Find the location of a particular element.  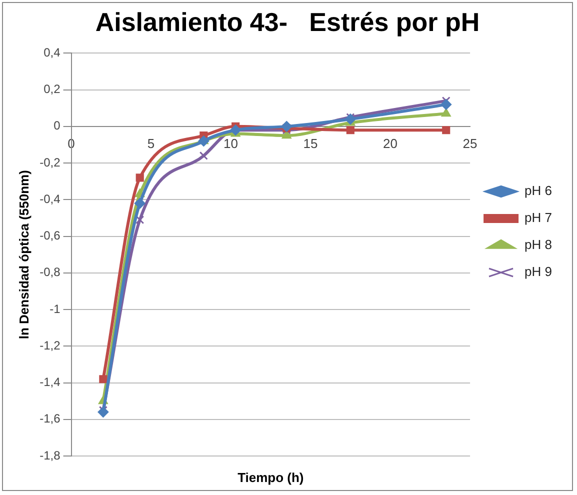

y-tick-label: -1 is located at coordinates (55, 309).